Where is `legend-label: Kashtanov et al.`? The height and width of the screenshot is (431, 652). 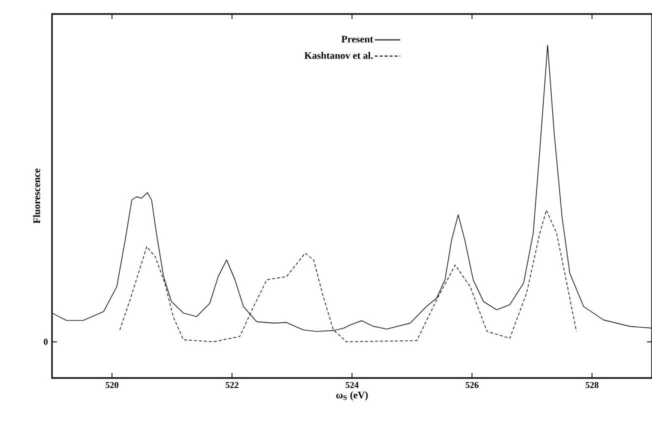
legend-label: Kashtanov et al. is located at coordinates (338, 55).